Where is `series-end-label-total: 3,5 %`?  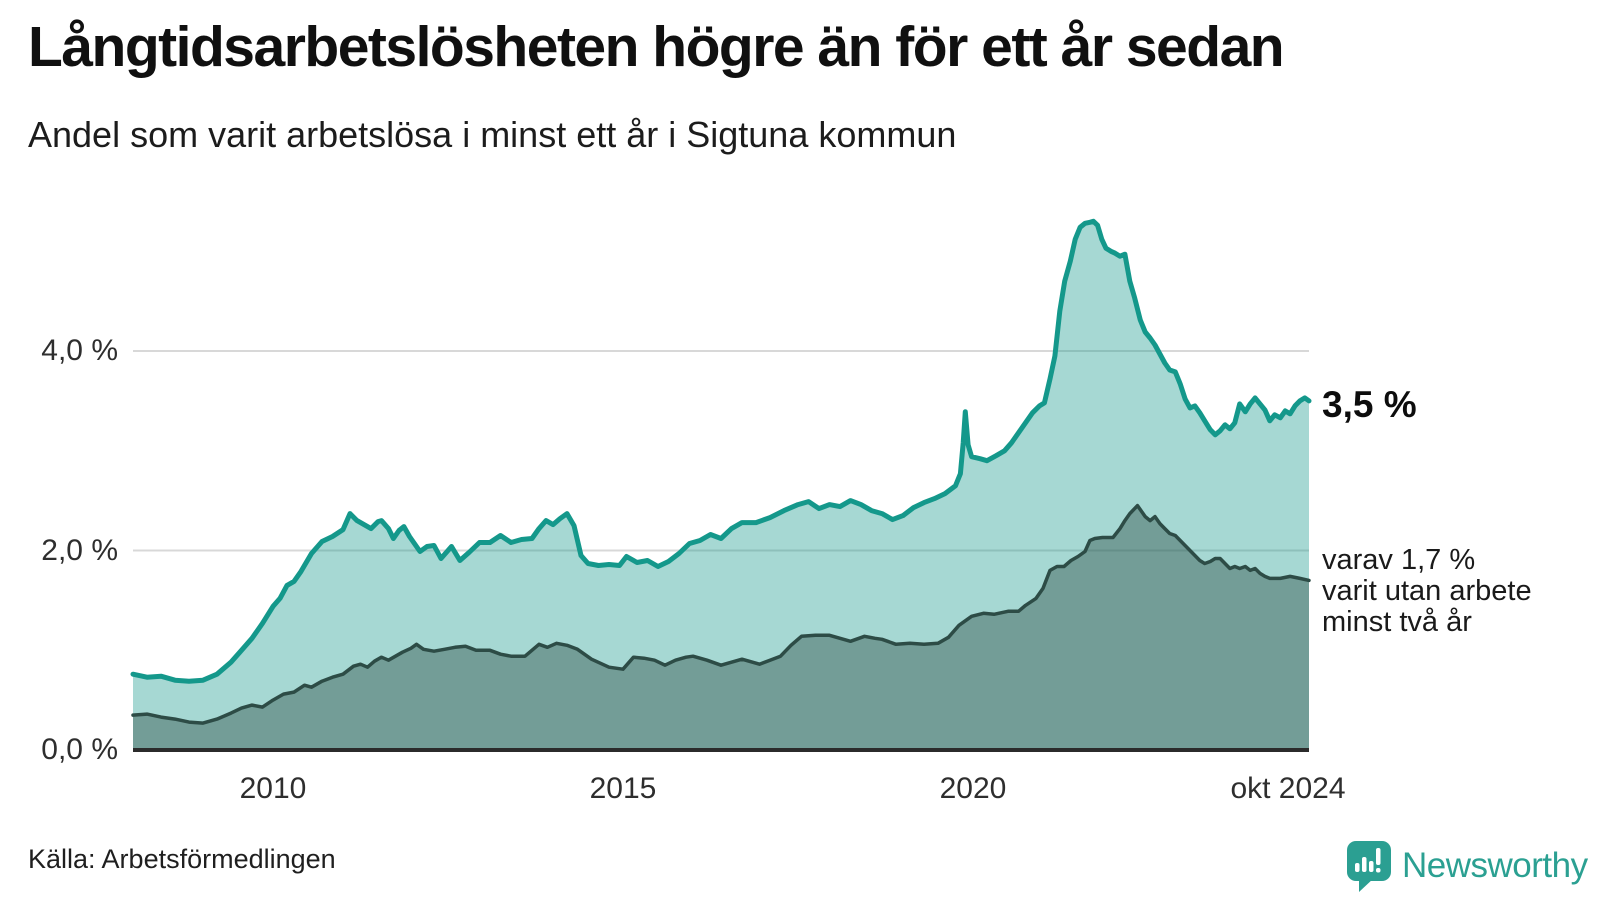
series-end-label-total: 3,5 % is located at coordinates (1369, 404).